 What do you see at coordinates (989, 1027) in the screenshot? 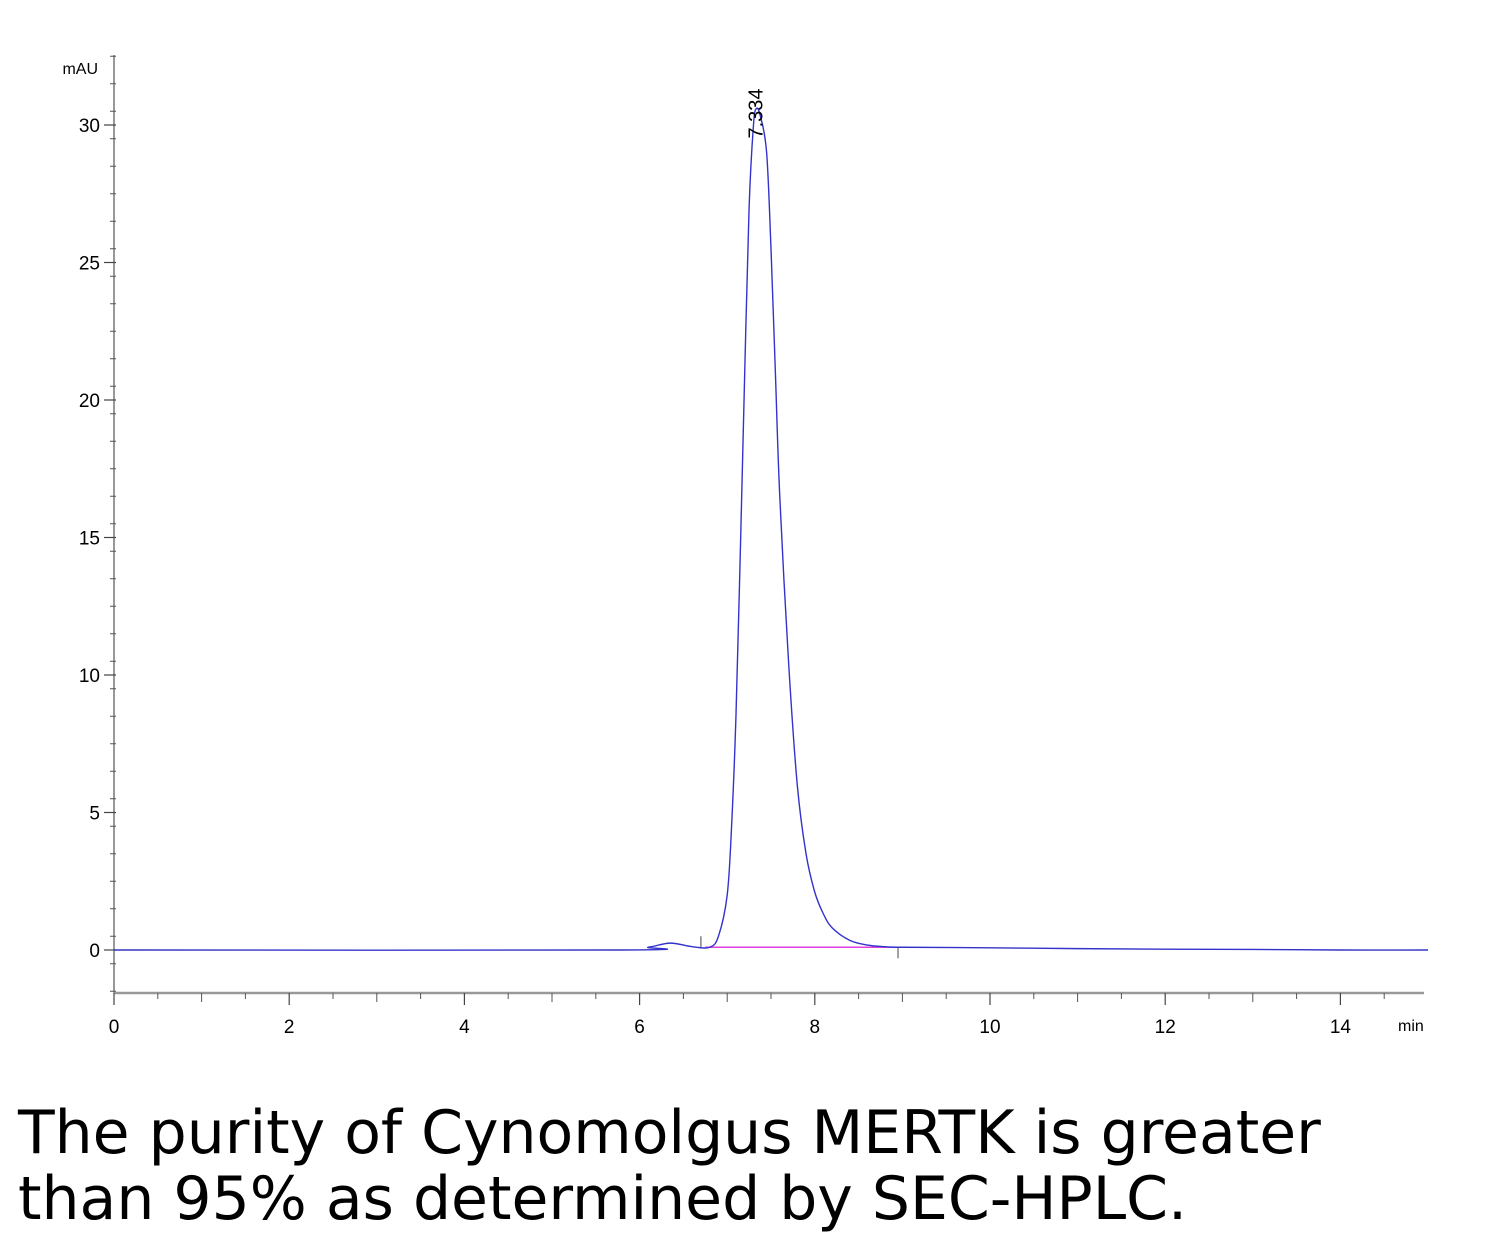
I see `x-tick-label: 10` at bounding box center [989, 1027].